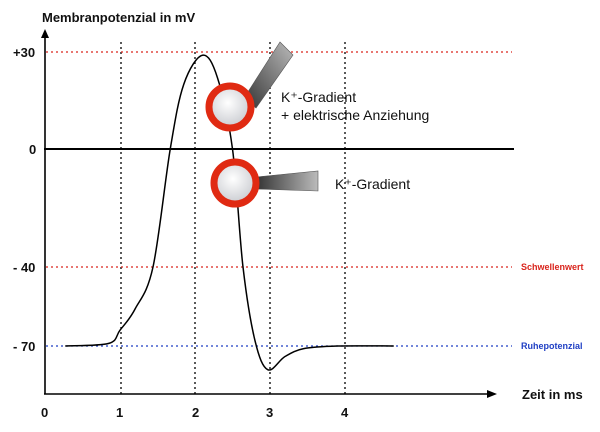 This screenshot has height=432, width=600. Describe the element at coordinates (235, 183) in the screenshot. I see `lower-ion-channel-icon` at that location.